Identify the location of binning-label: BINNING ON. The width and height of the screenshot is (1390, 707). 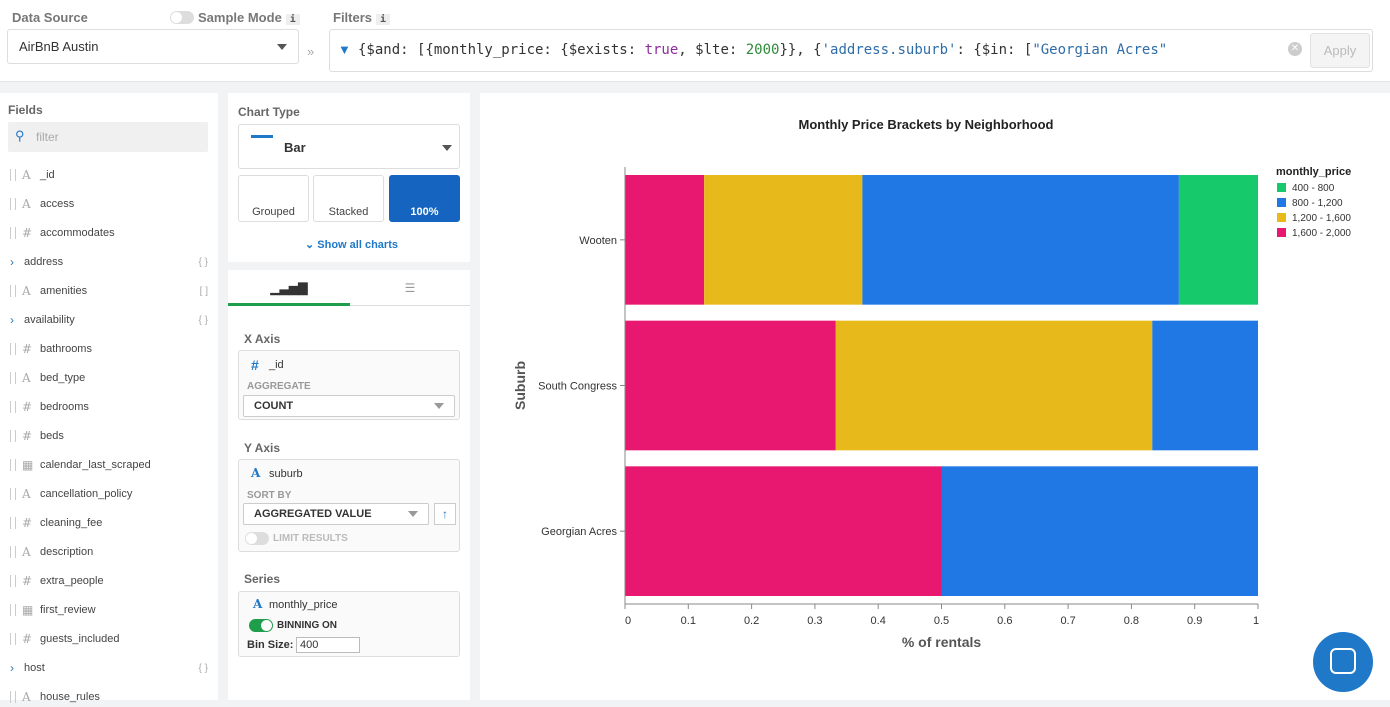
(307, 625).